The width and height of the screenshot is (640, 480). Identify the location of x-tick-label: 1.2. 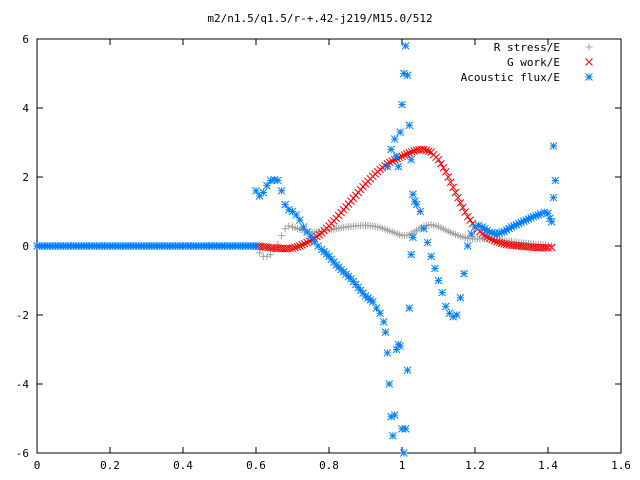
(475, 465).